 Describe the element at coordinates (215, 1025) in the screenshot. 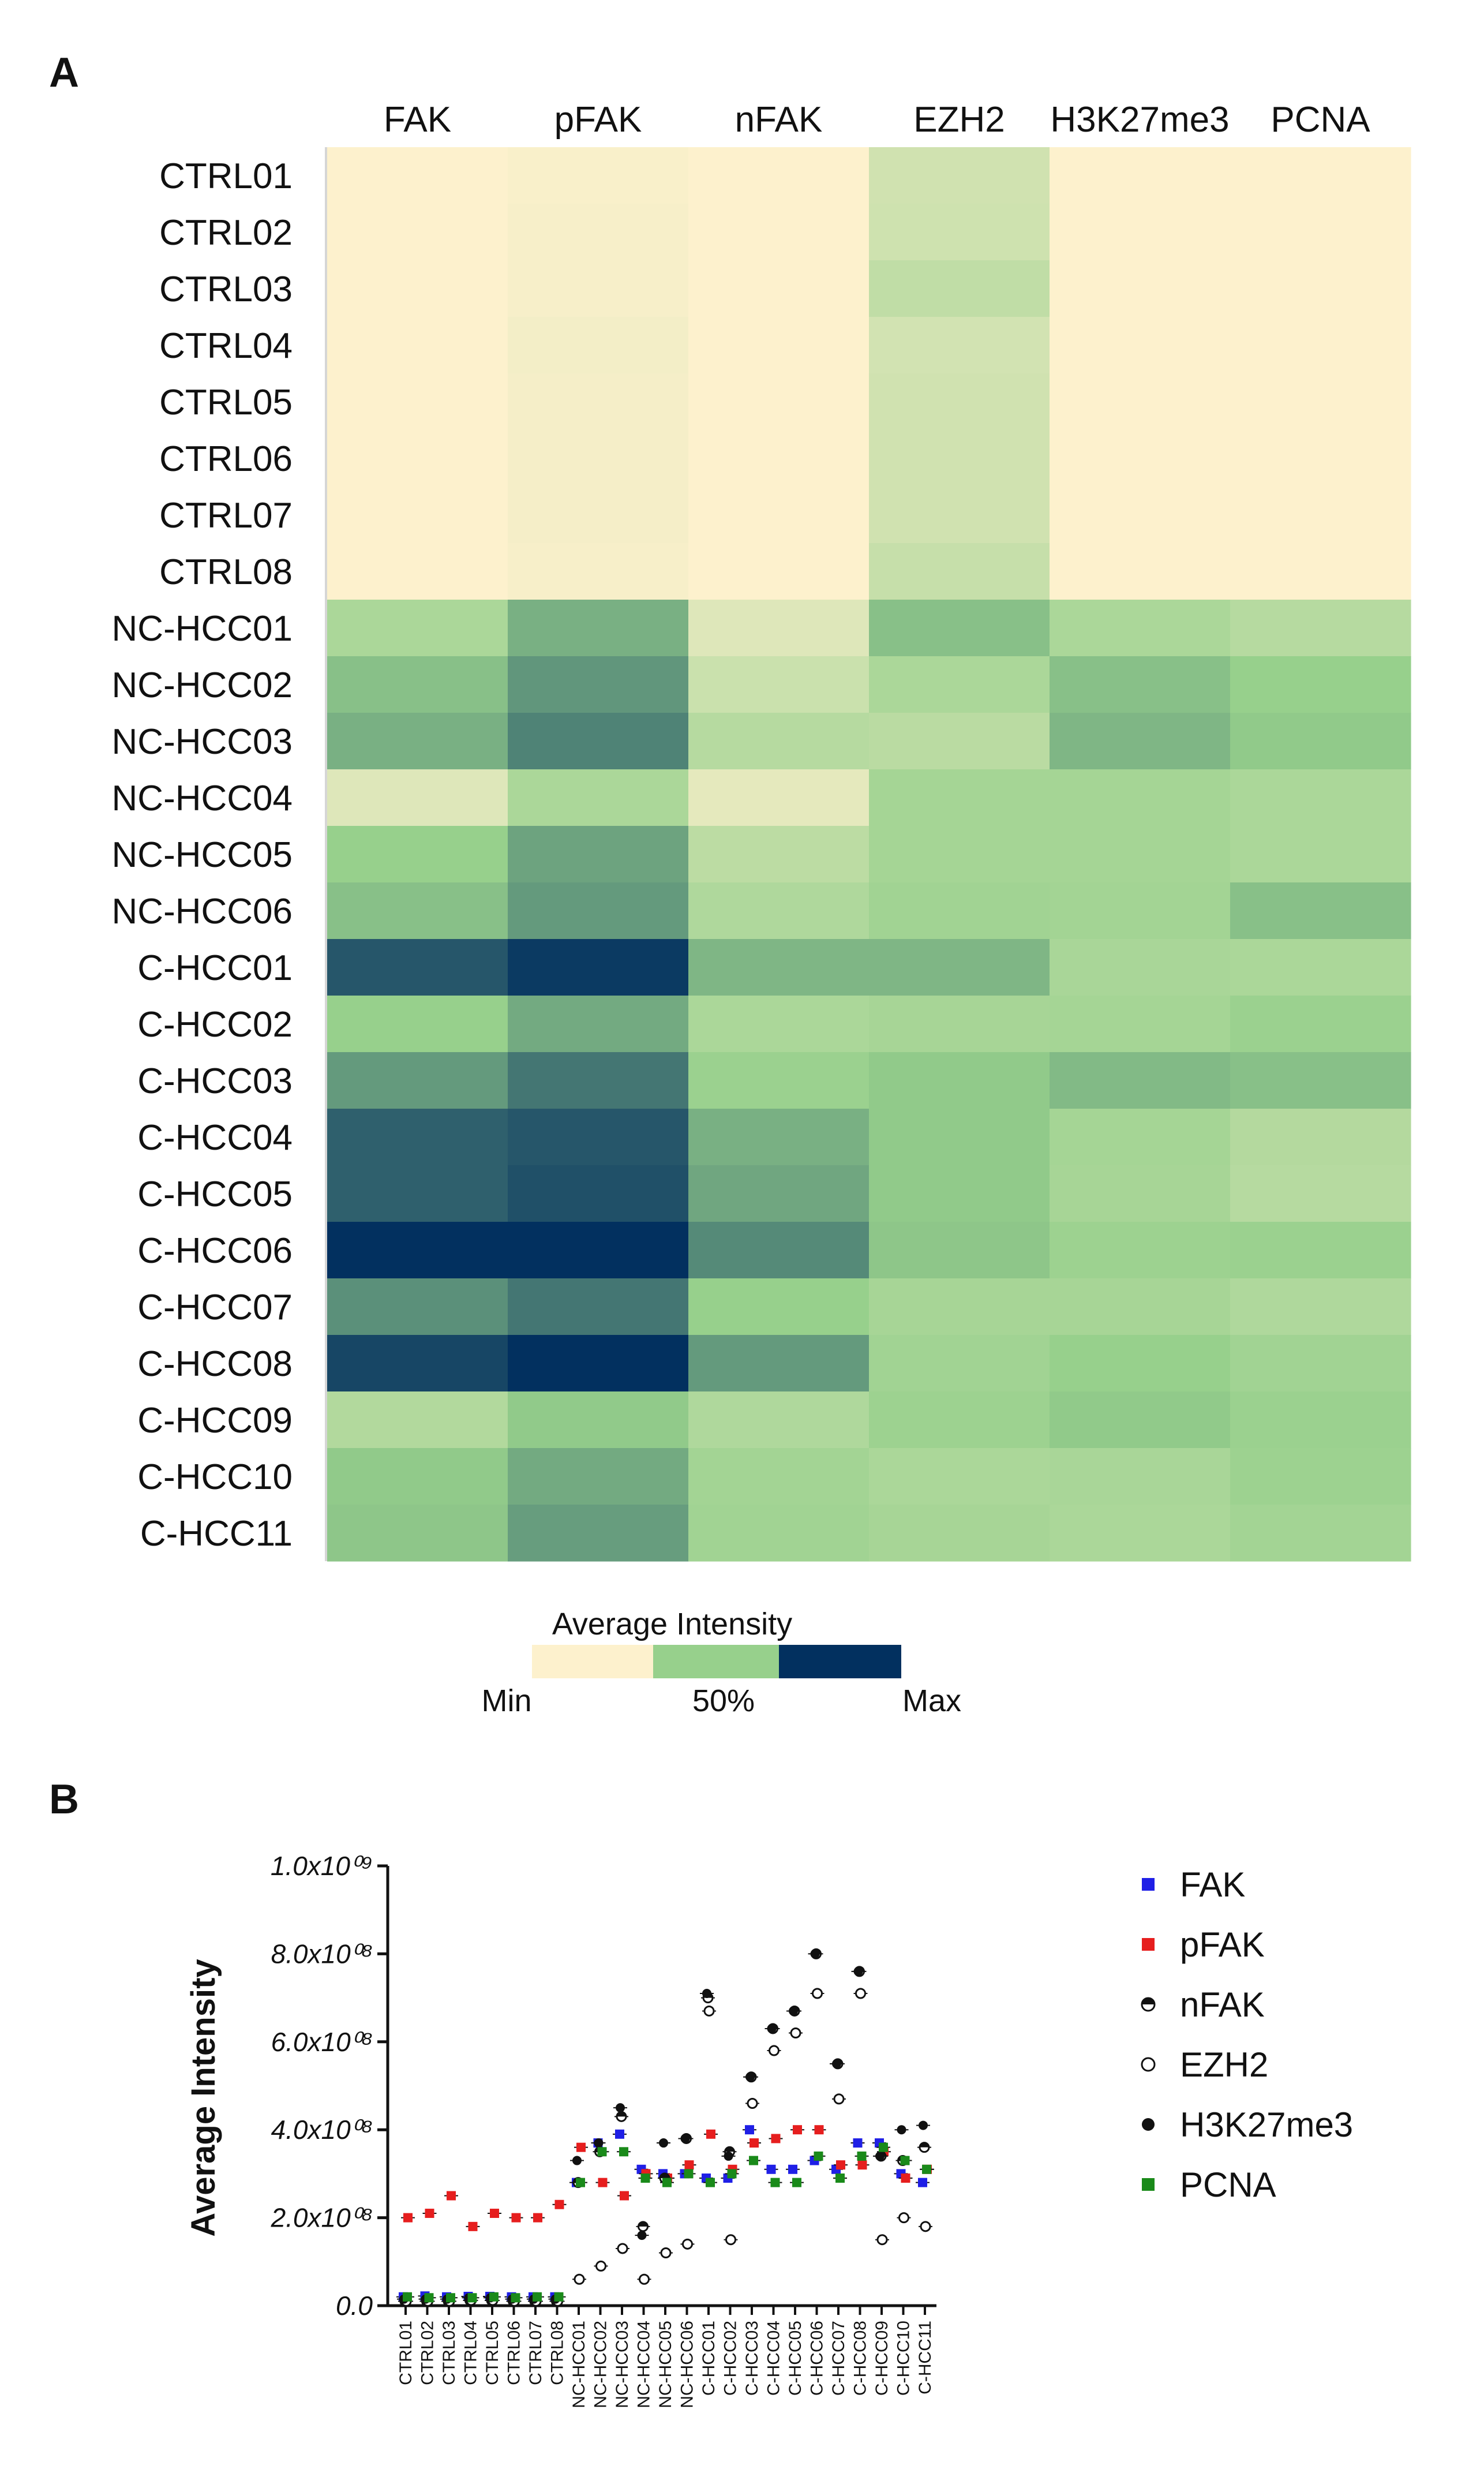

I see `heatmap-row-label: C-HCC02` at that location.